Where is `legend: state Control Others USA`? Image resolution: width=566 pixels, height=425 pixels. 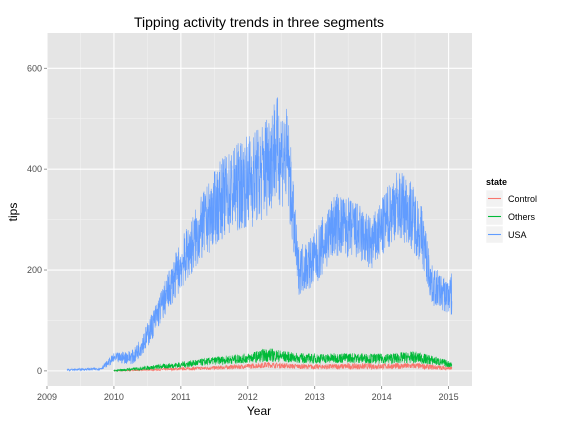 legend: state Control Others USA is located at coordinates (511, 210).